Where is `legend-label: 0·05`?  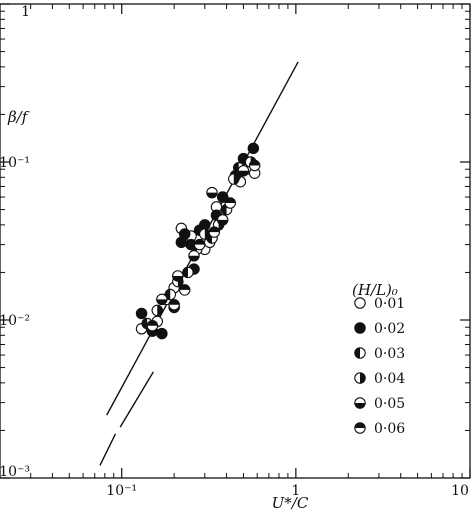
legend-label: 0·05 is located at coordinates (389, 404).